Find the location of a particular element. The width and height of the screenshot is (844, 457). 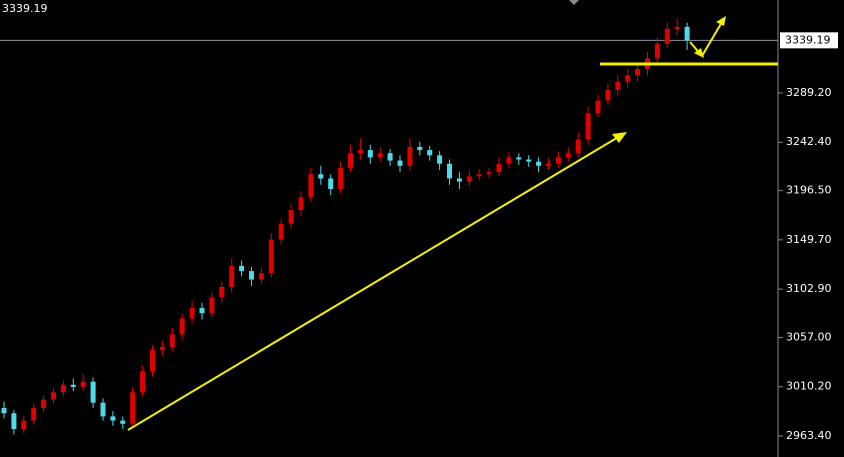

current-price-label: 3339.19 is located at coordinates (808, 39).